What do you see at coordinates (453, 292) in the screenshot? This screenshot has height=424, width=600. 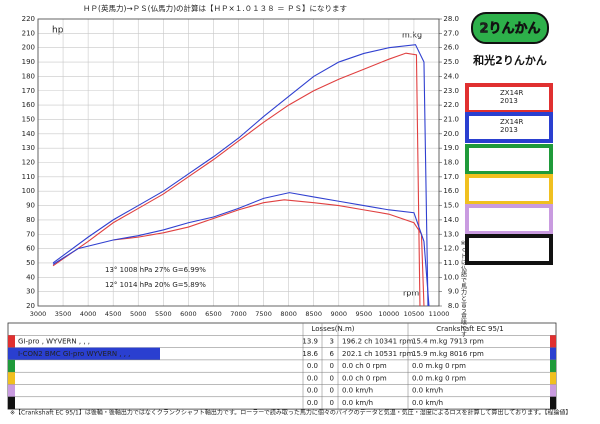 I see `y2-tick-label: 9.0` at bounding box center [453, 292].